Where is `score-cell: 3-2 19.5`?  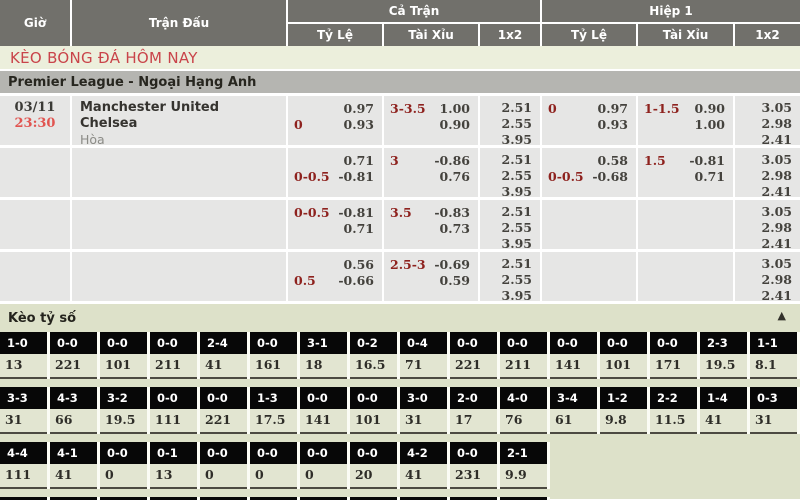 score-cell: 3-2 19.5 is located at coordinates (125, 410).